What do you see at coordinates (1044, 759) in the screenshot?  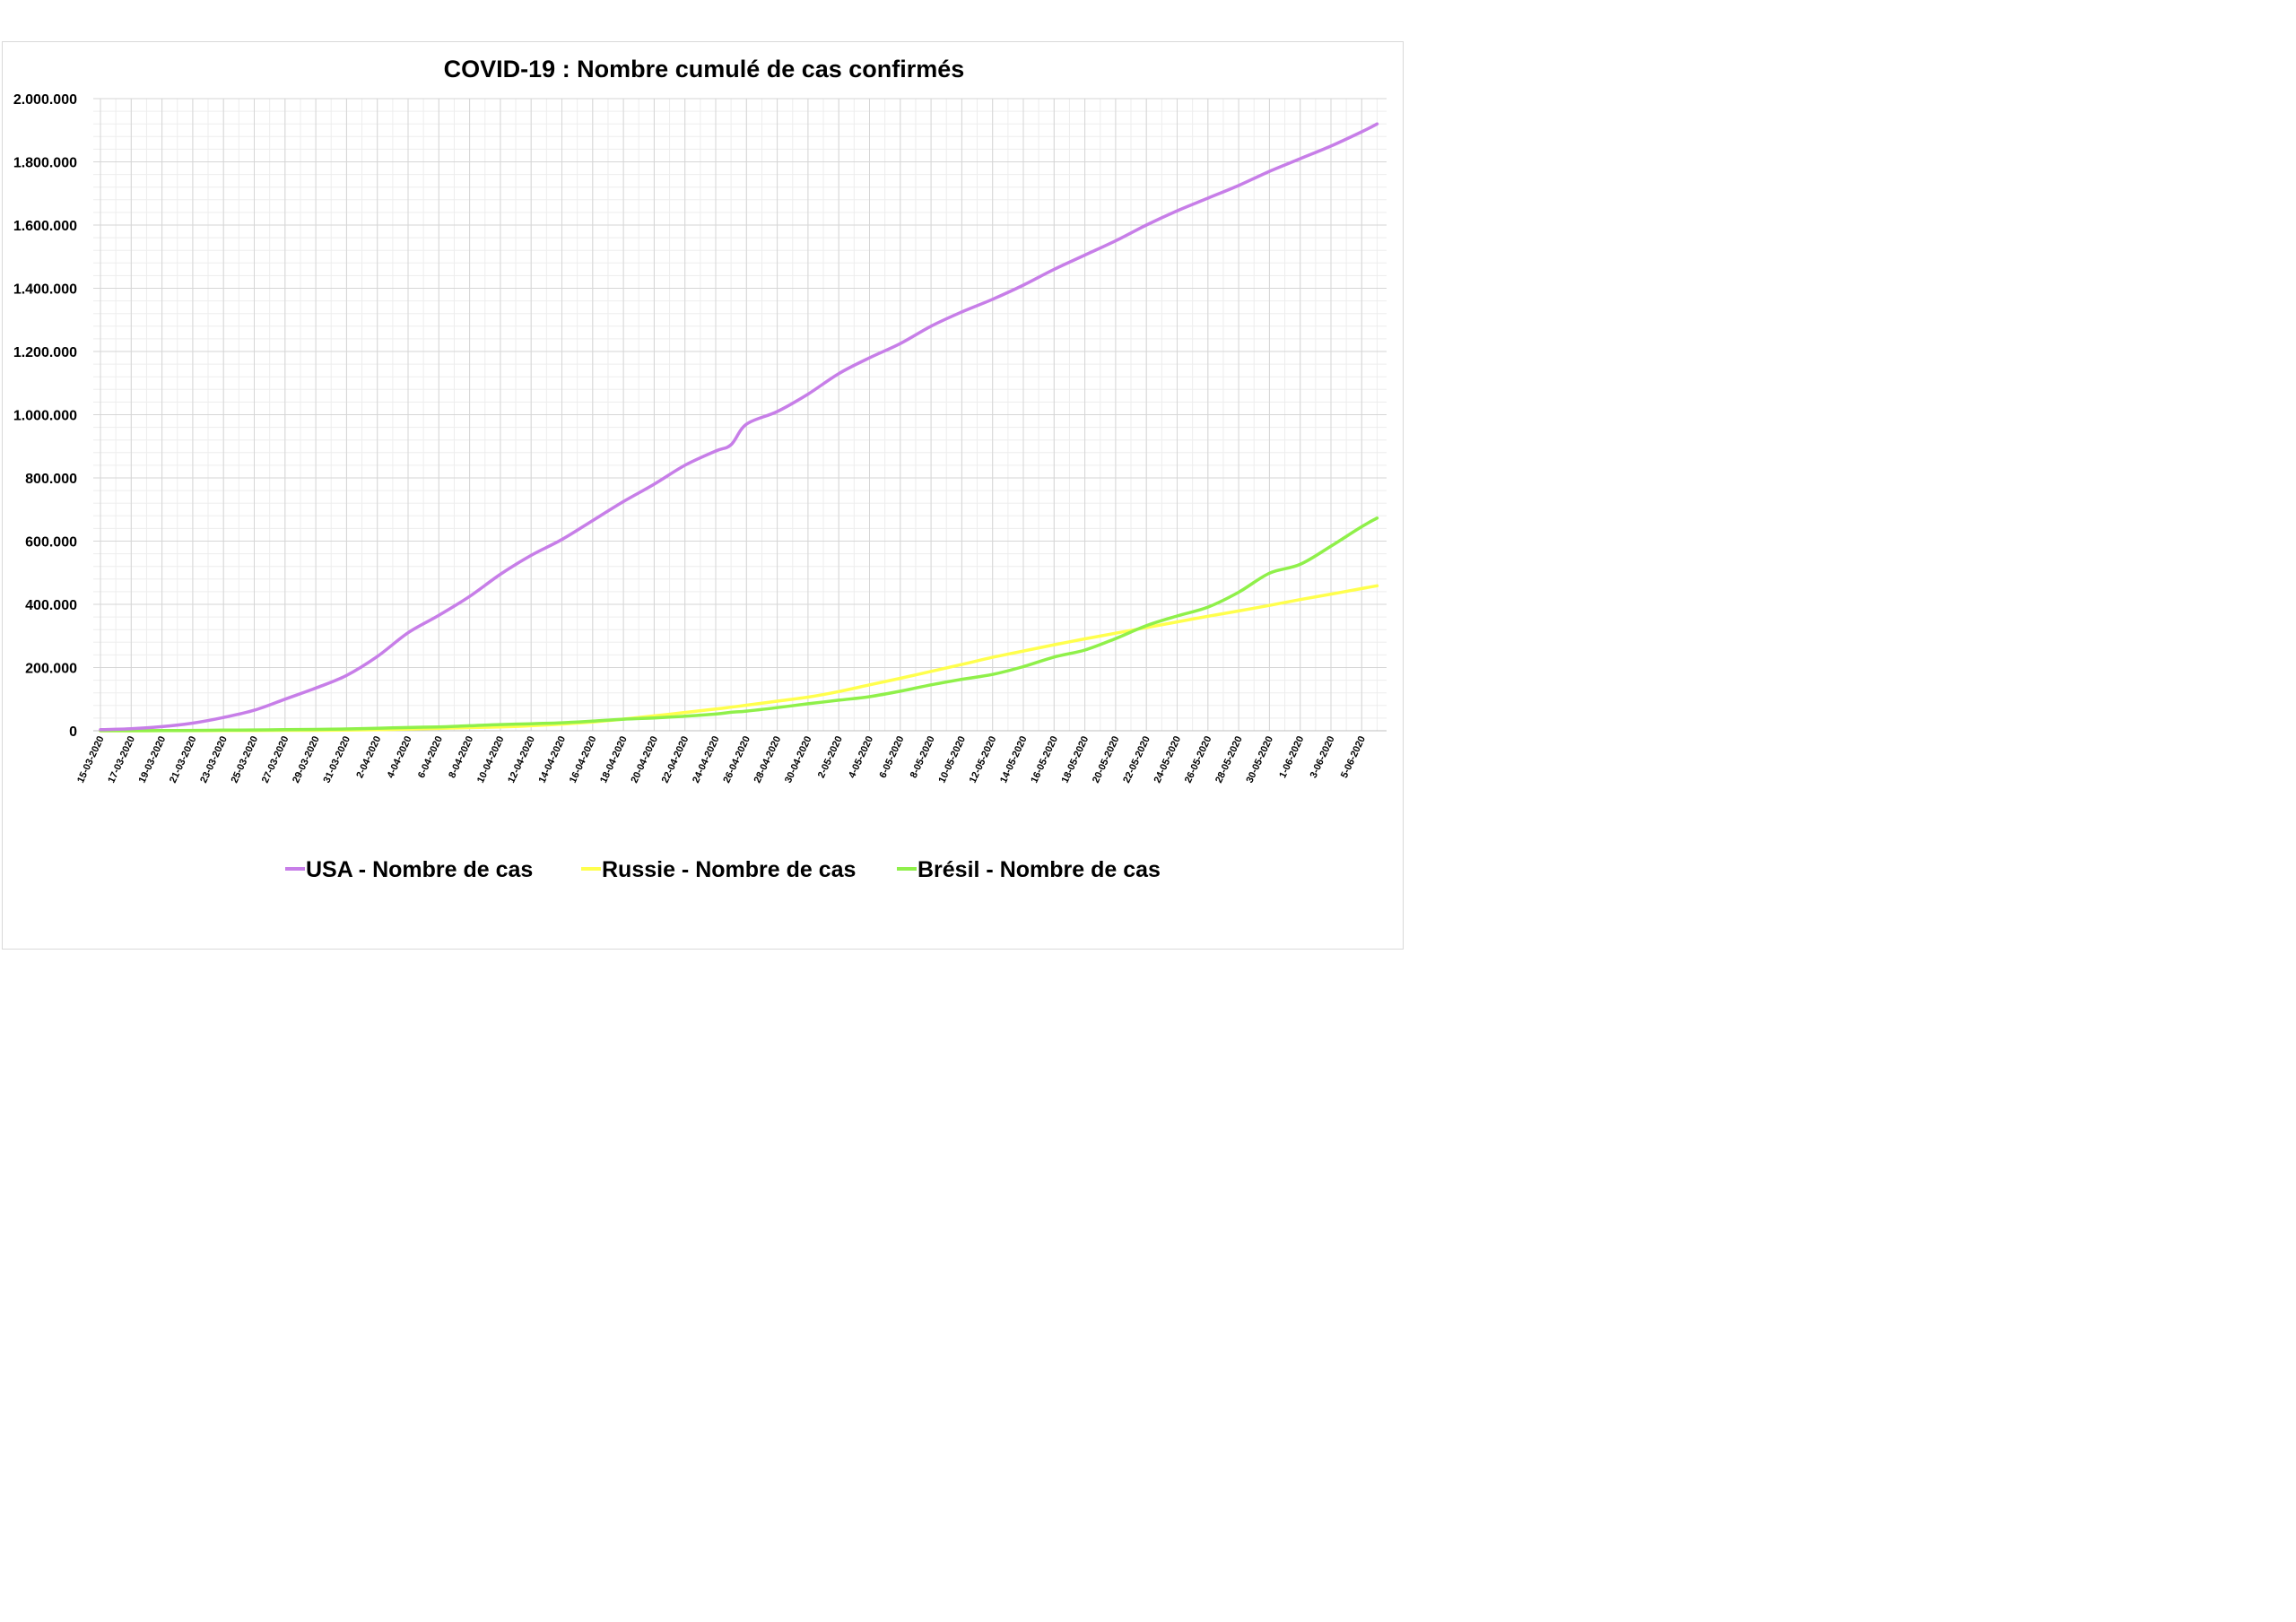 I see `x-tick-label: 16-05-2020` at bounding box center [1044, 759].